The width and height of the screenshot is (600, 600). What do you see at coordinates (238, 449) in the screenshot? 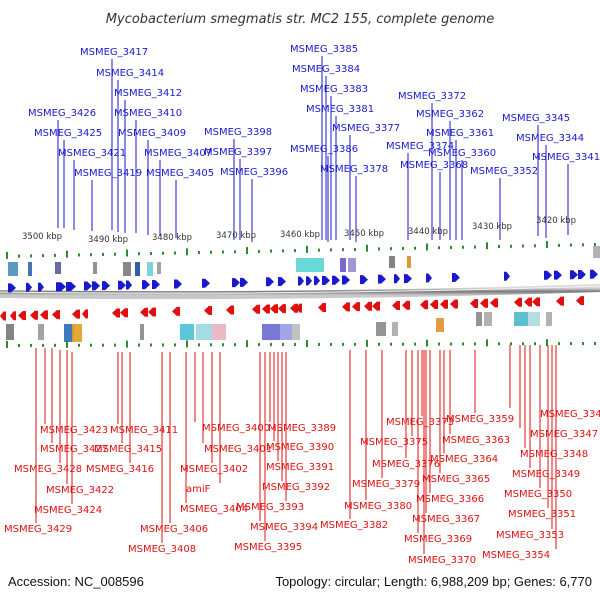
I see `gene-label: MSMEG_3401` at bounding box center [238, 449].